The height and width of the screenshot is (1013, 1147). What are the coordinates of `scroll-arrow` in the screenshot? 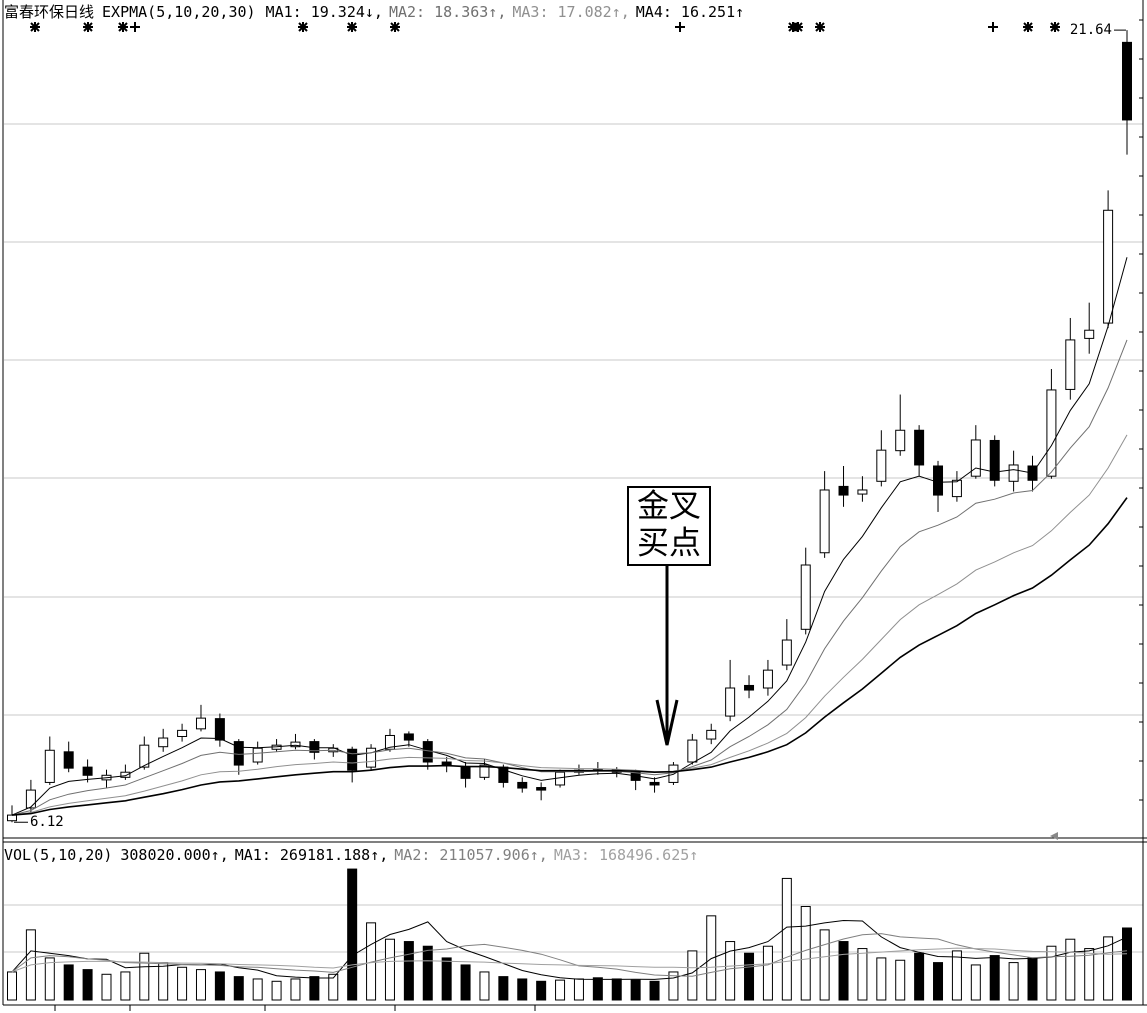 It's located at (1054, 836).